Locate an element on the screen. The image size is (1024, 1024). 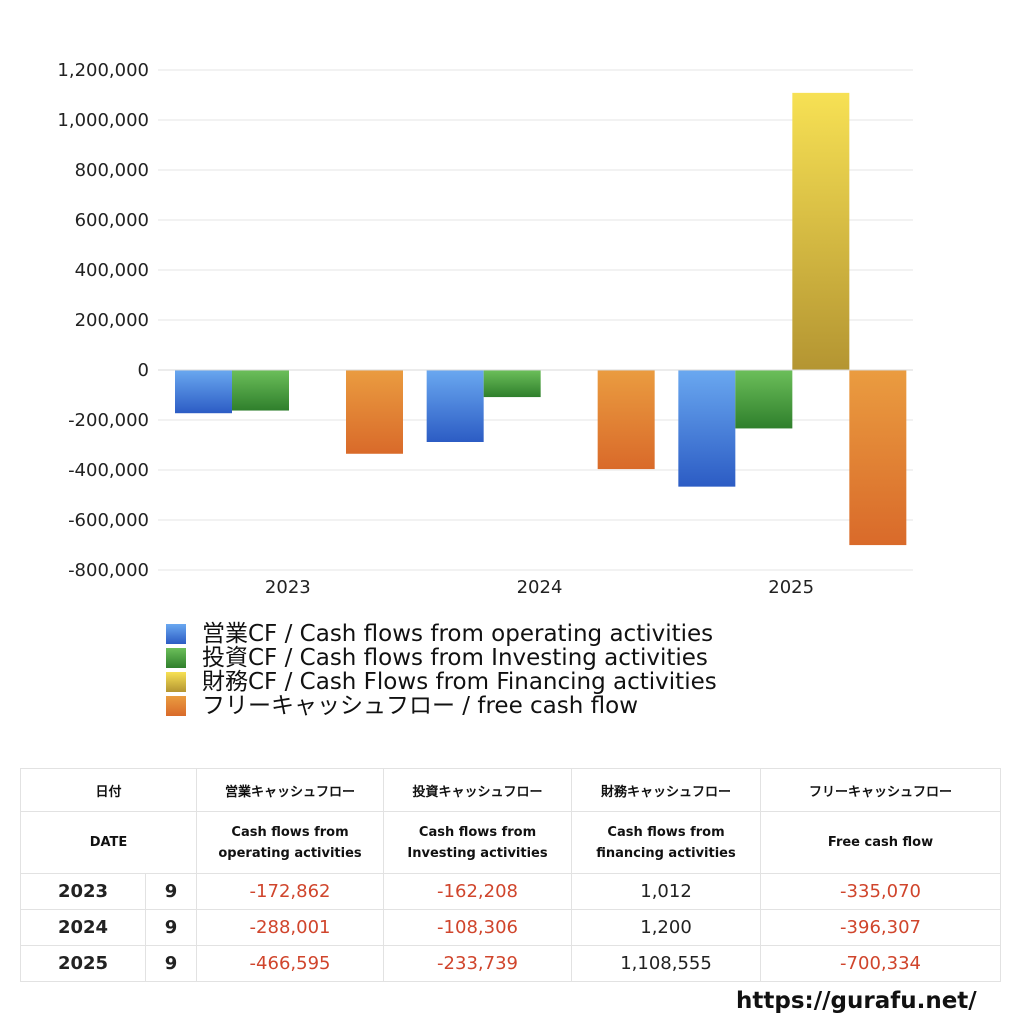
y-tick-label: 200,000 is located at coordinates (112, 320).